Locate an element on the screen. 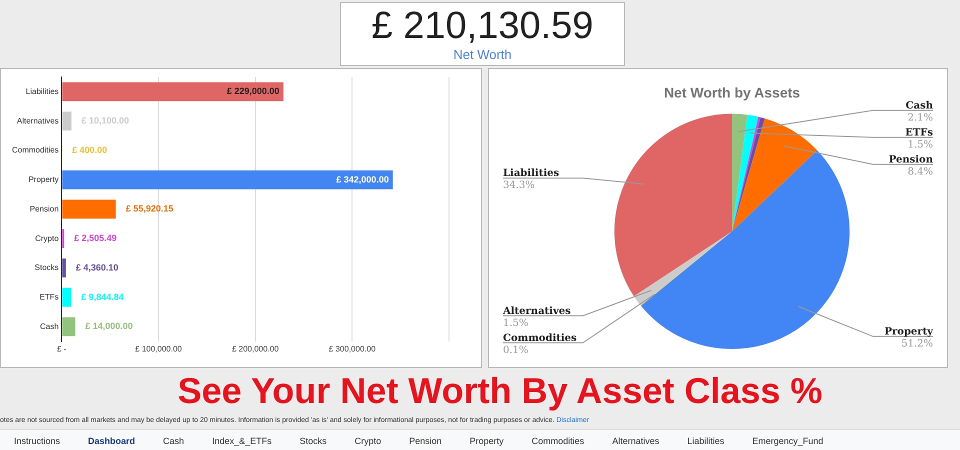 This screenshot has width=960, height=450. slice-label: Liabilities is located at coordinates (531, 174).